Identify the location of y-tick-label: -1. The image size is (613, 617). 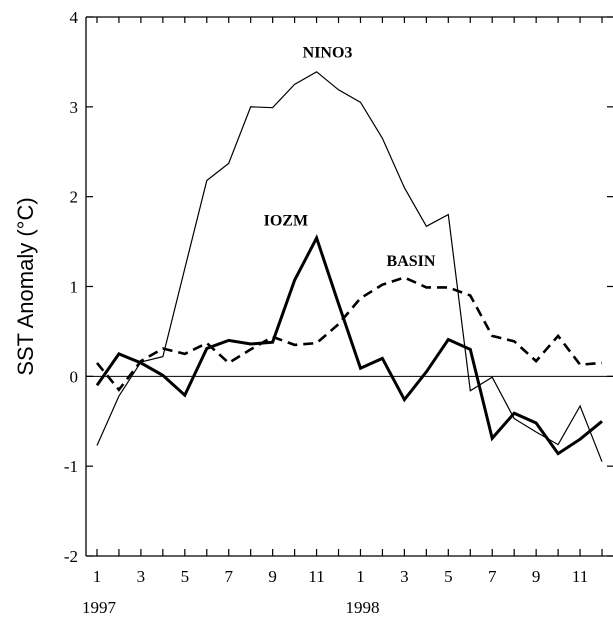
(71, 466).